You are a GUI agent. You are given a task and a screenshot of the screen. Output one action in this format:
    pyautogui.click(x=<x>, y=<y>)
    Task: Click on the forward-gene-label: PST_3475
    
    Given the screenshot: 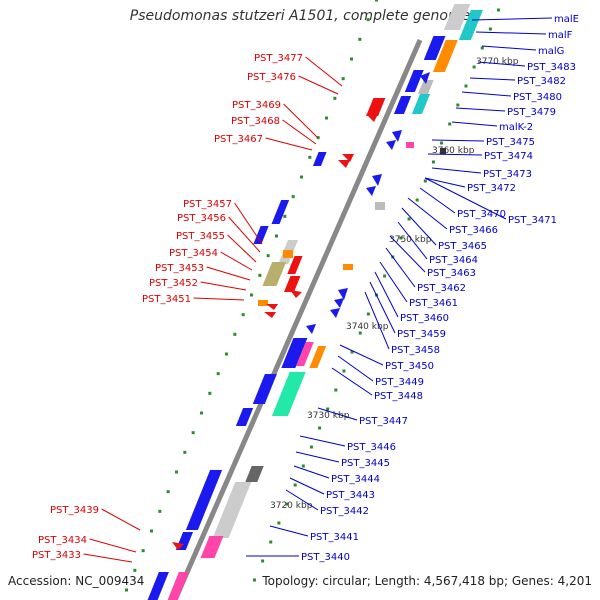 What is the action you would take?
    pyautogui.click(x=510, y=142)
    